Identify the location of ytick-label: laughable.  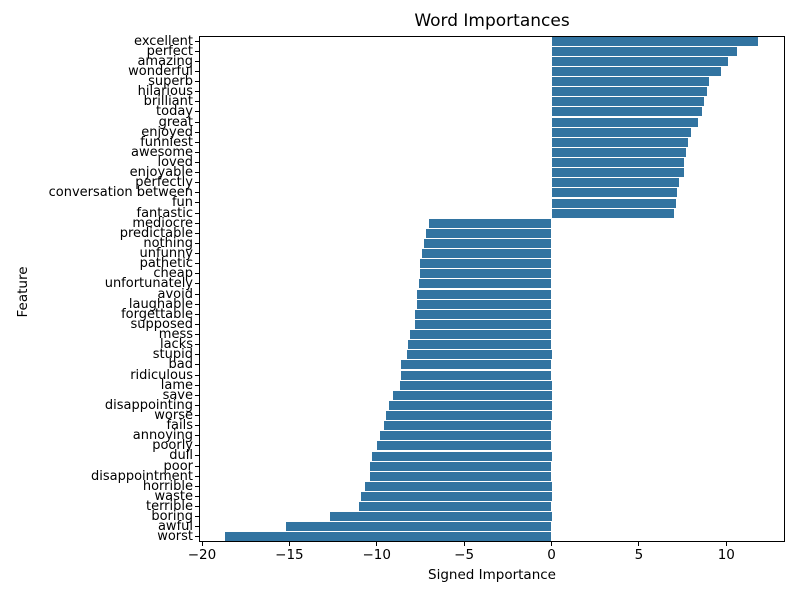
(160, 304).